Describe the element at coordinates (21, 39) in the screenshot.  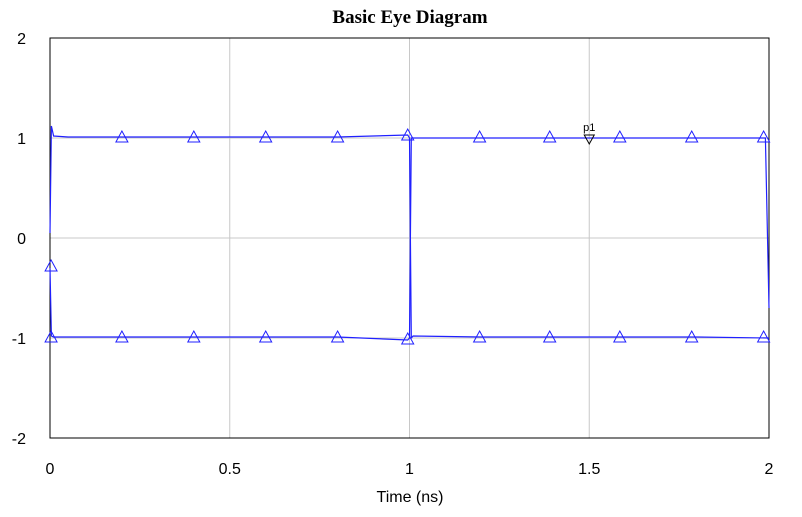
I see `y-tick-label: 2` at that location.